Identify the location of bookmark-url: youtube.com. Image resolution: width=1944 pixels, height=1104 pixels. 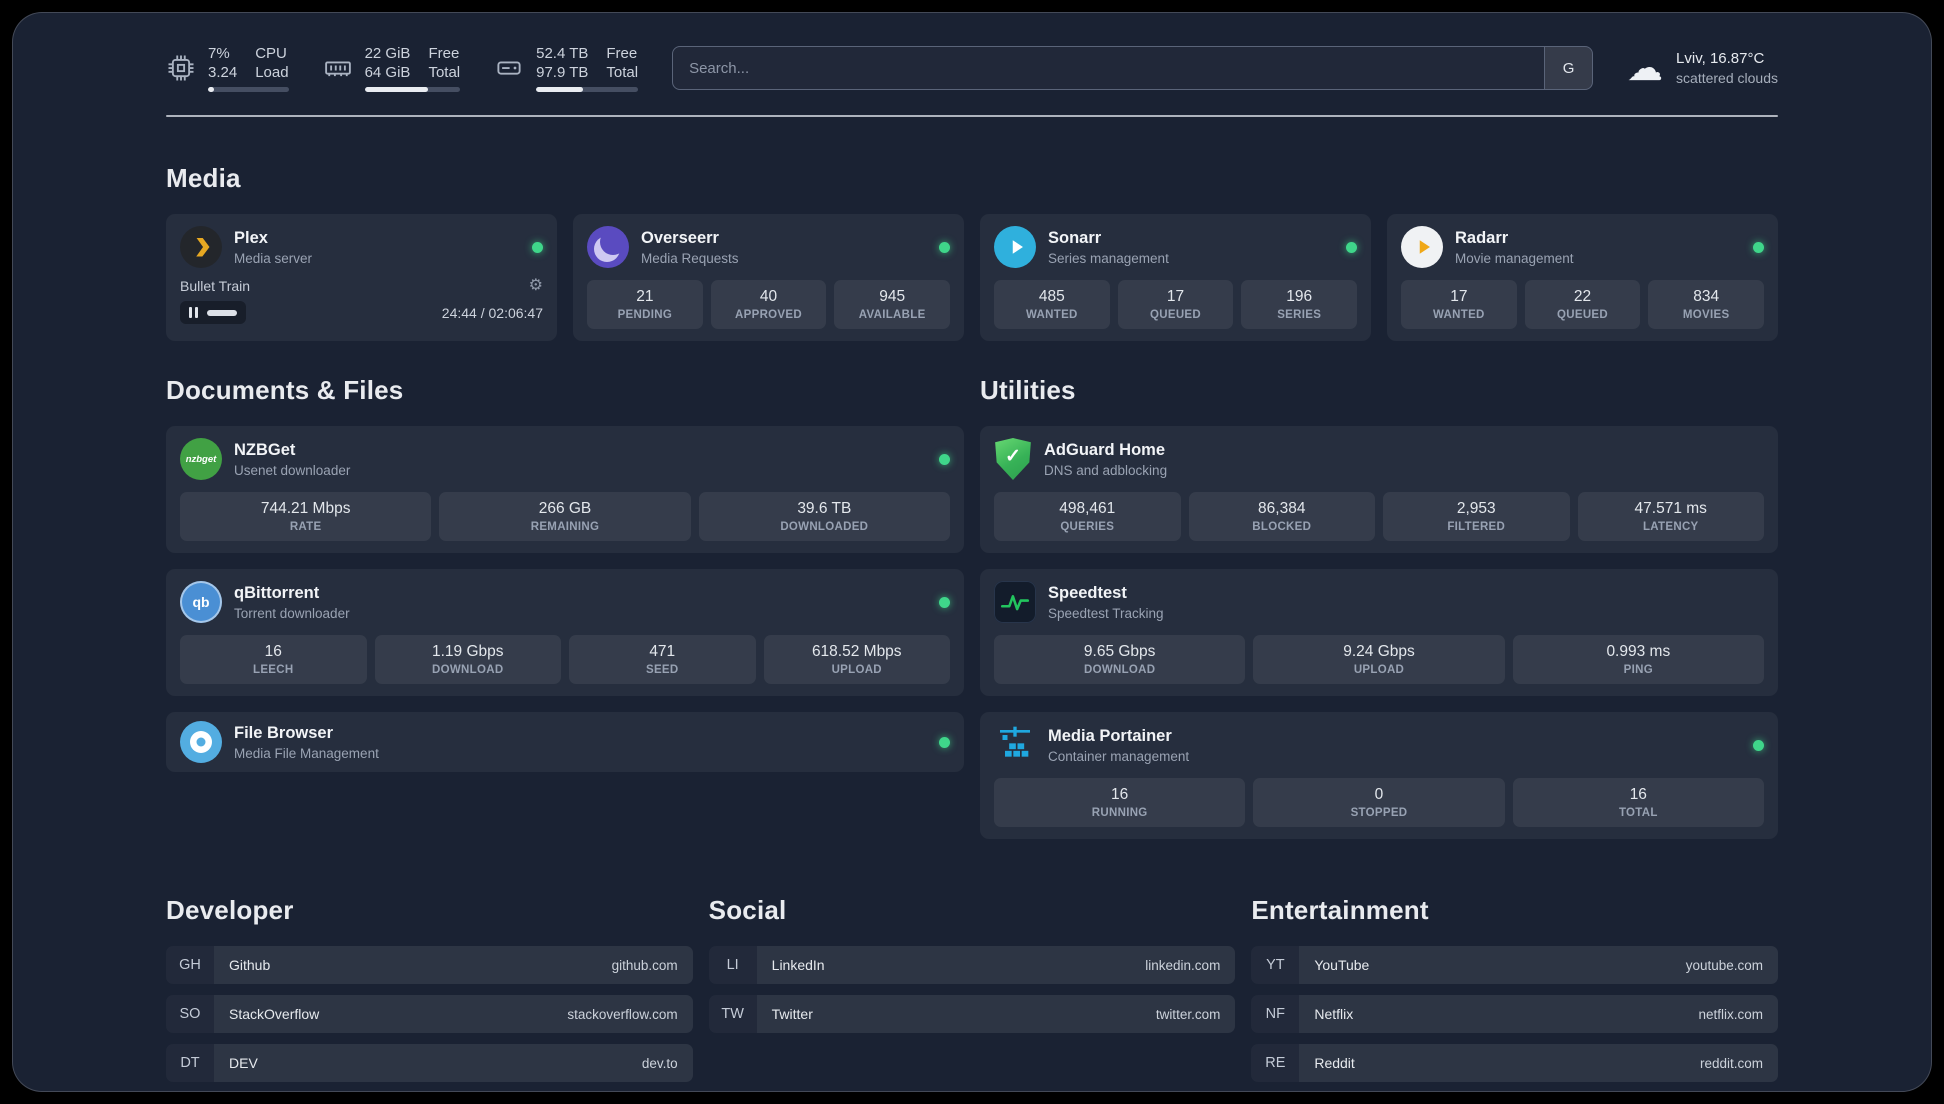
(1724, 965).